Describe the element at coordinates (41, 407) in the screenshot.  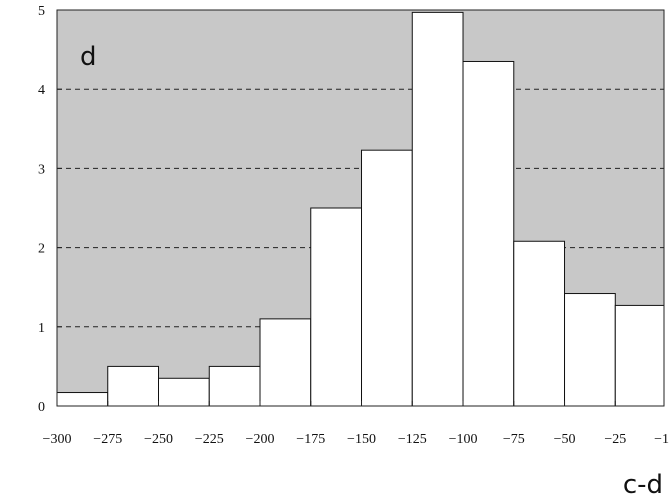
I see `y-tick-label: 0` at that location.